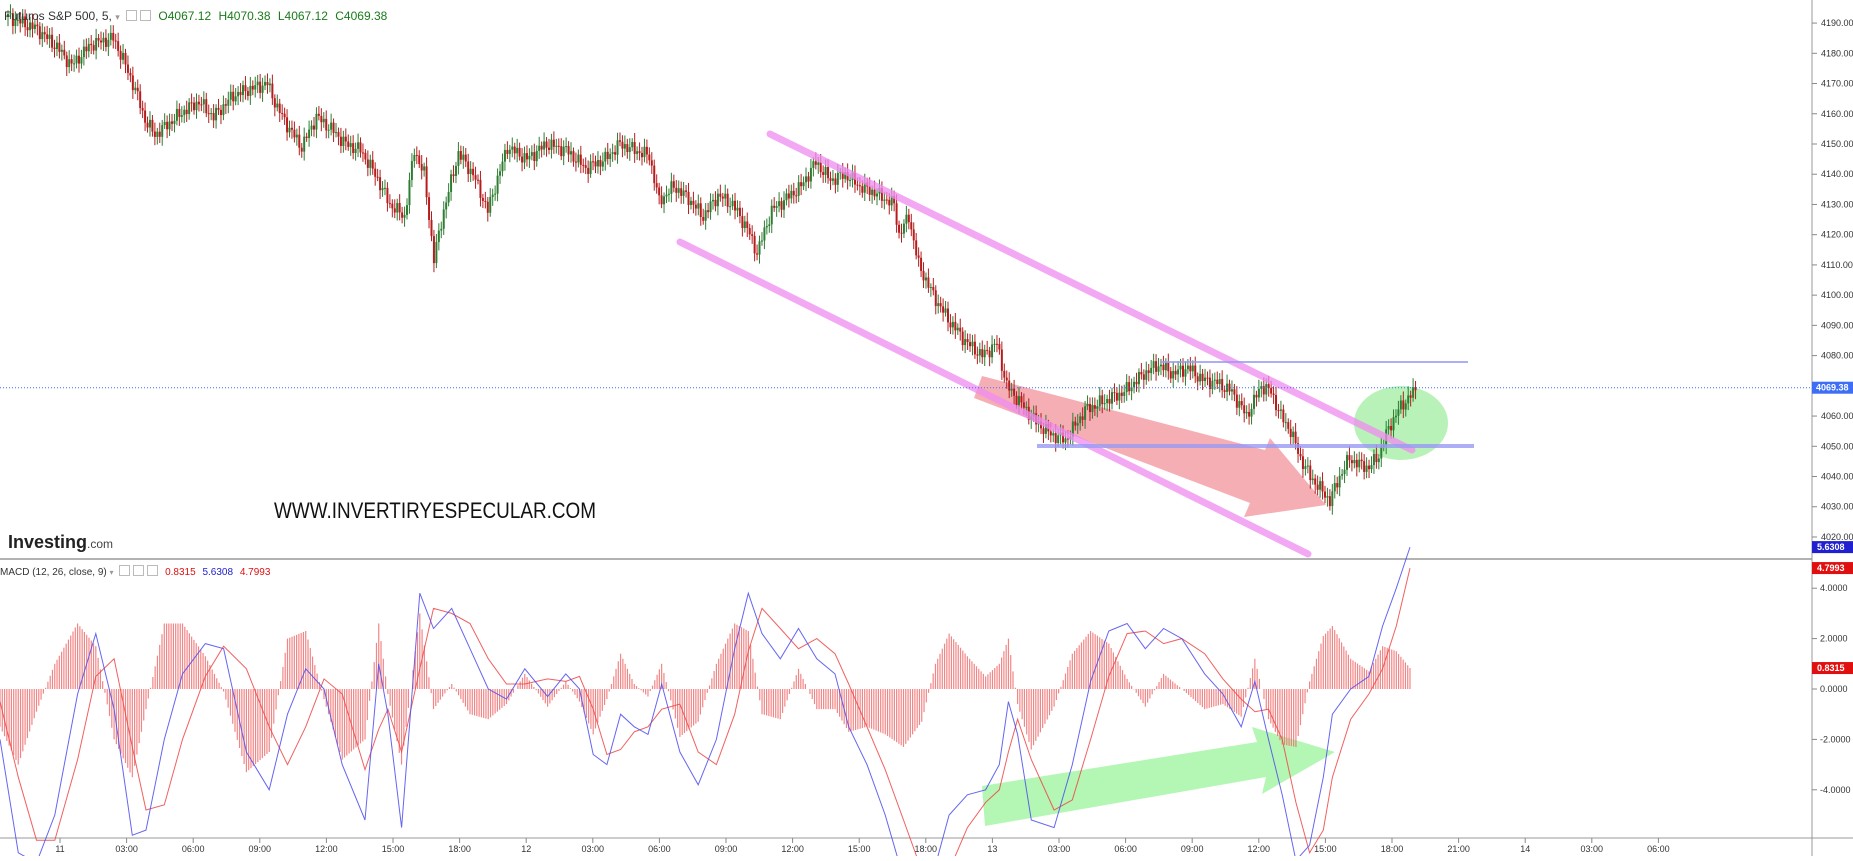 Image resolution: width=1853 pixels, height=861 pixels. What do you see at coordinates (1658, 849) in the screenshot?
I see `time-tick-label: 06:00` at bounding box center [1658, 849].